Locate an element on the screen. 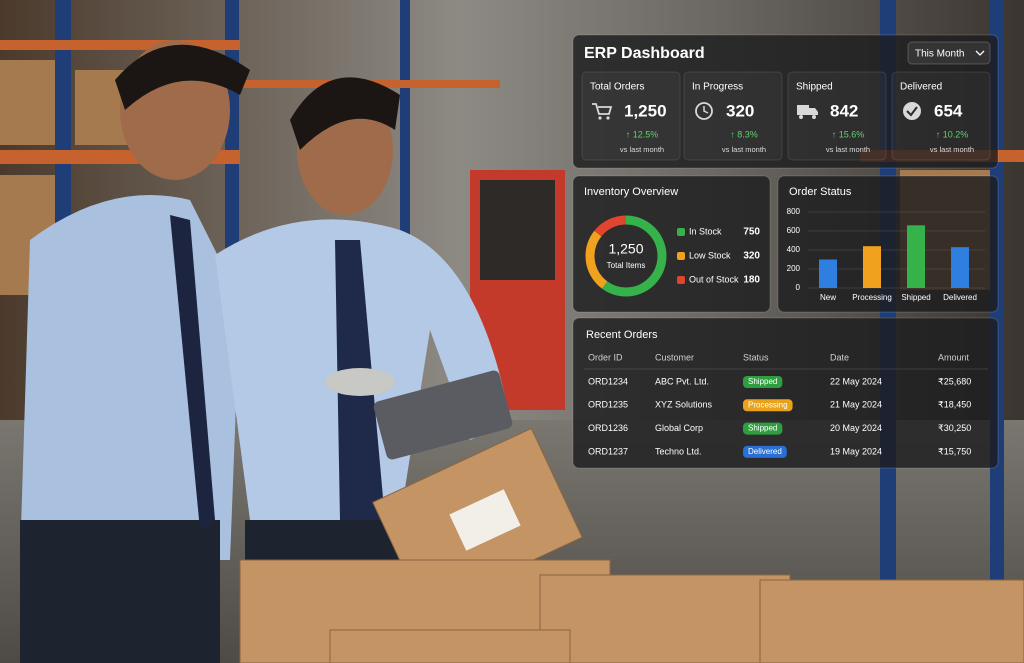  table-cell: XYZ Solutions is located at coordinates (684, 405).